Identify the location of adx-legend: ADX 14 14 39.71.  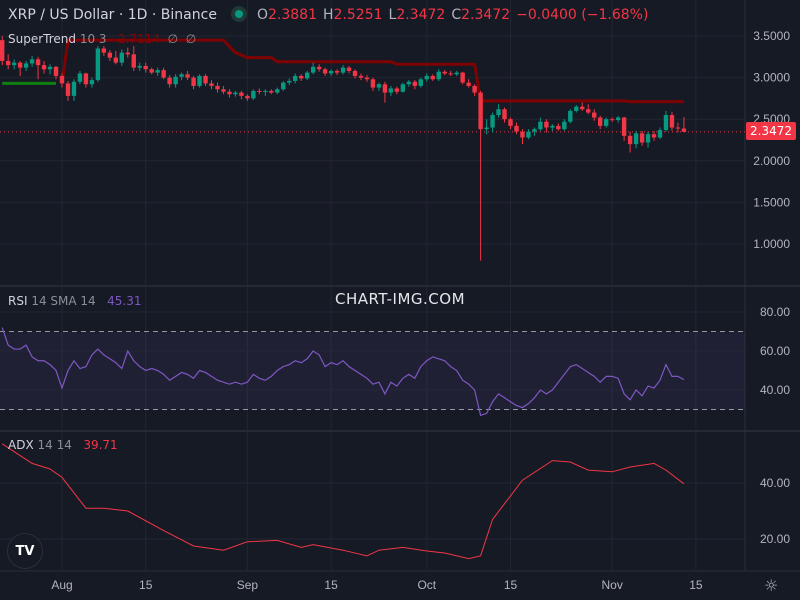
(63, 445).